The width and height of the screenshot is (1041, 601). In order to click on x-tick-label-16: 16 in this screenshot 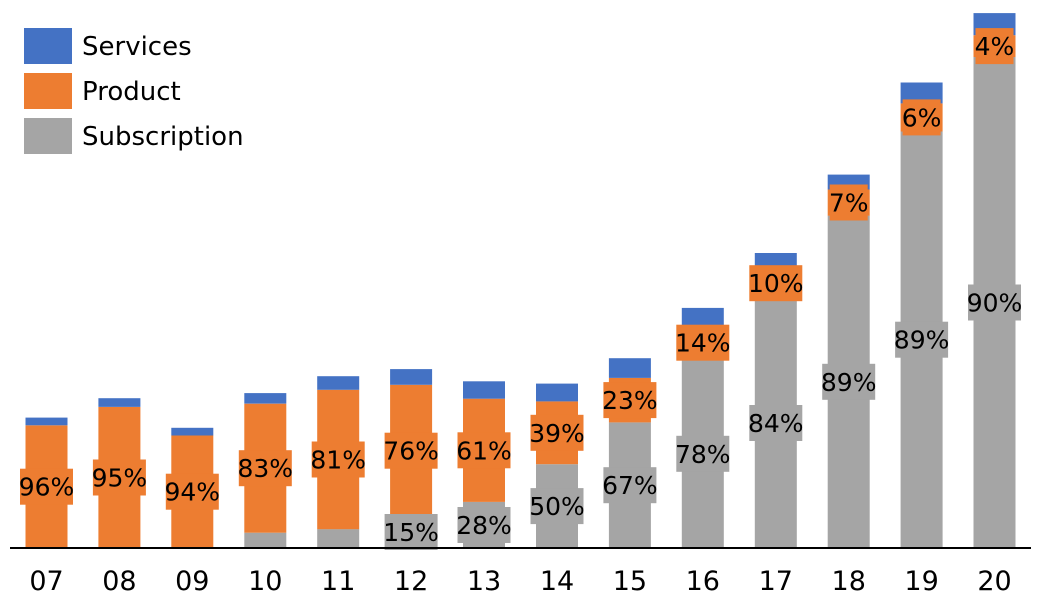, I will do `click(703, 581)`.